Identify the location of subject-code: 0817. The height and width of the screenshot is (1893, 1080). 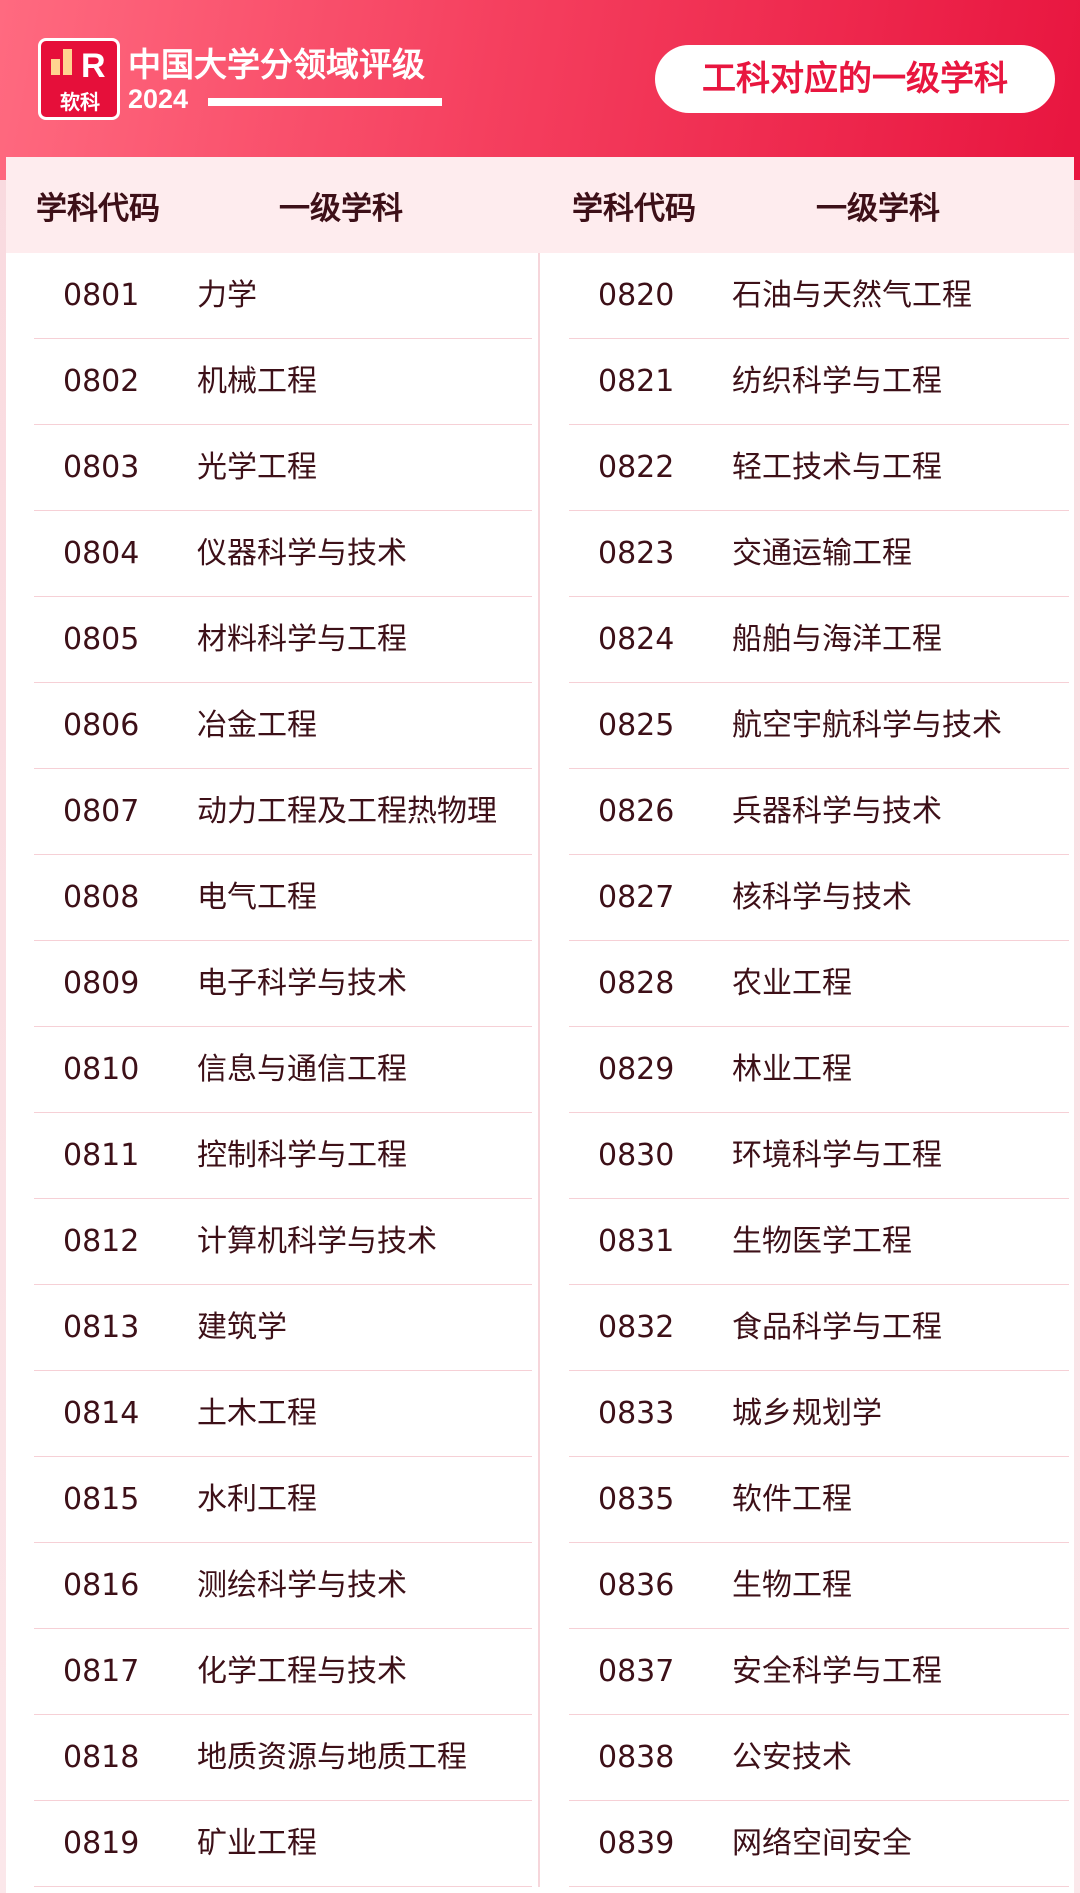
(101, 1671).